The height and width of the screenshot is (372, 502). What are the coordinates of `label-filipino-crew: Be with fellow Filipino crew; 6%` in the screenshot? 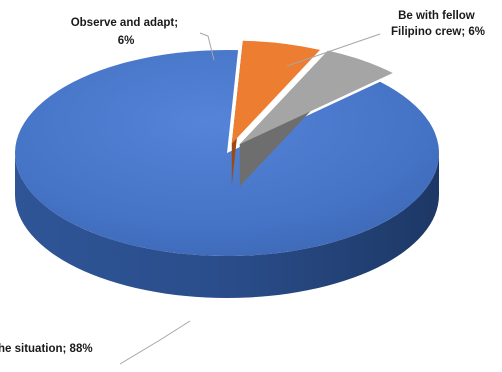 It's located at (438, 24).